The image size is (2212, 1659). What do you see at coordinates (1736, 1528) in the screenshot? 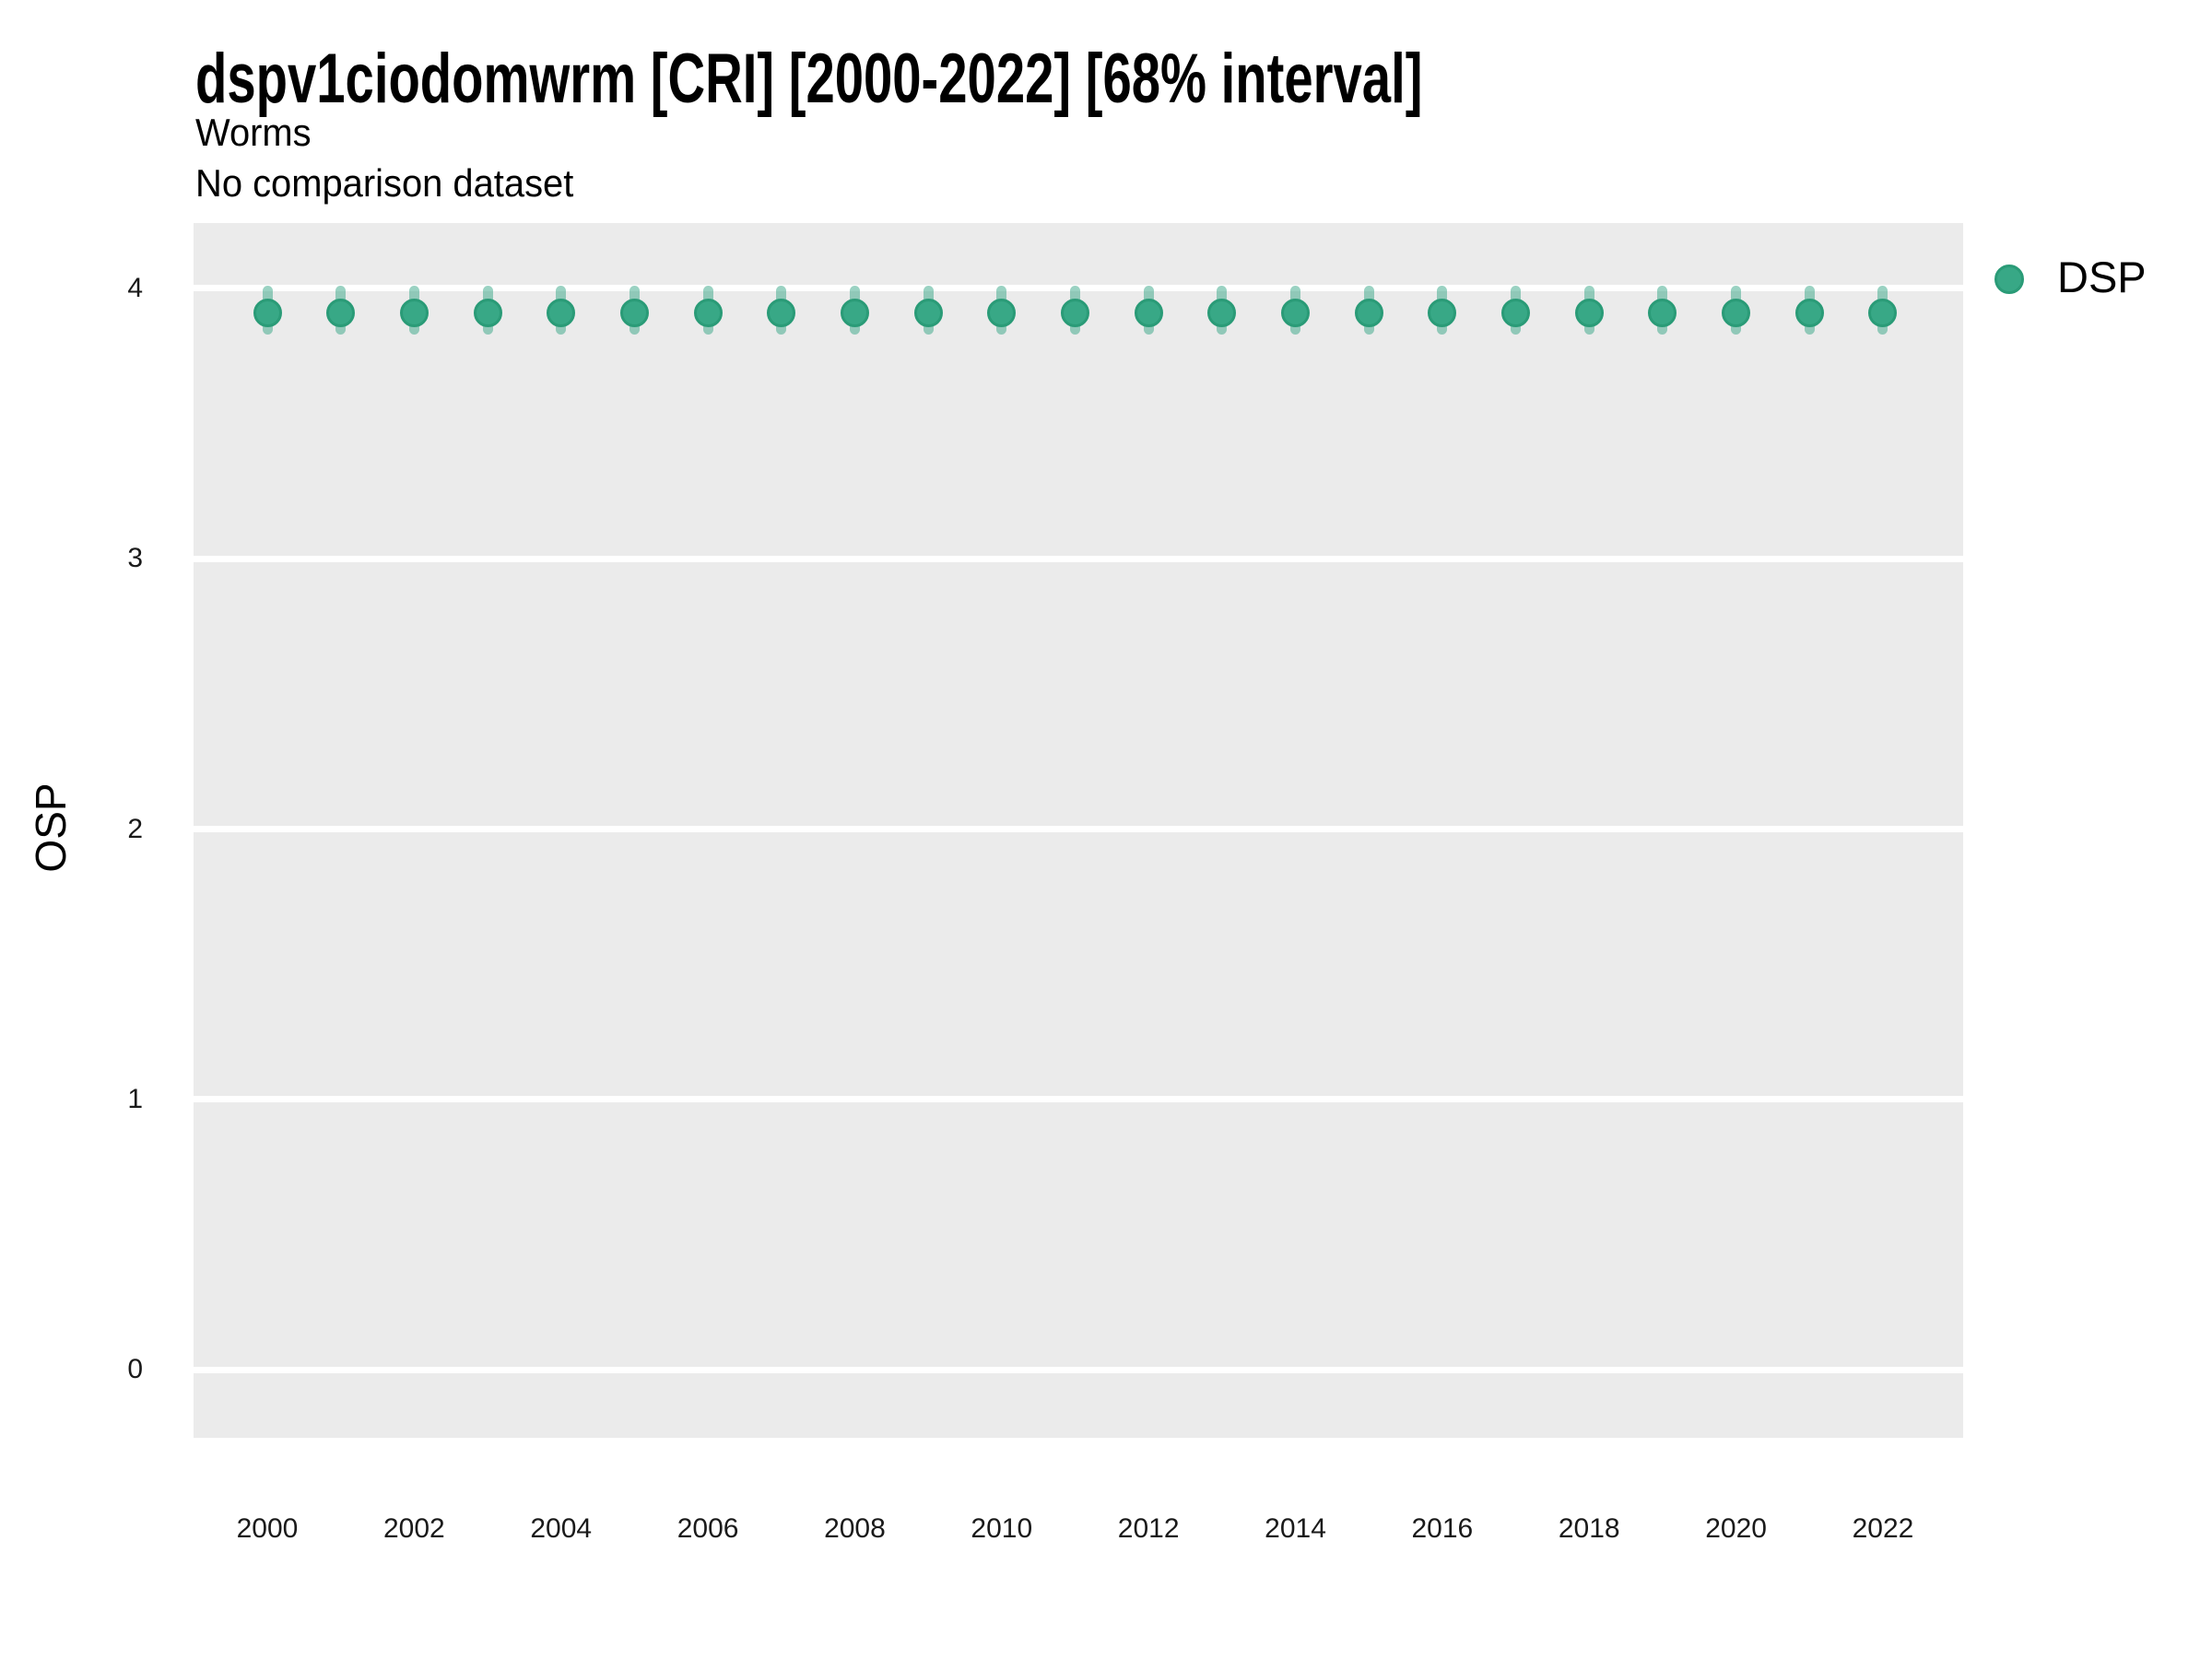
I see `x-tick-label-2020: 2020` at bounding box center [1736, 1528].